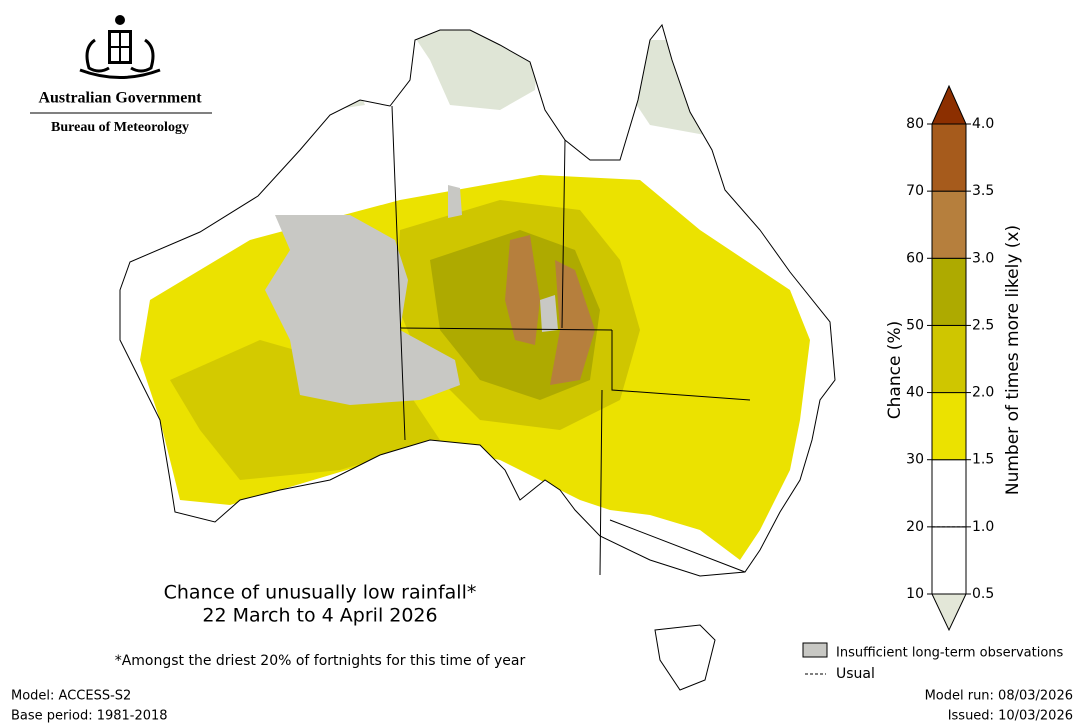 This screenshot has height=726, width=1085. I want to click on chance-tick-label: 30, so click(915, 460).